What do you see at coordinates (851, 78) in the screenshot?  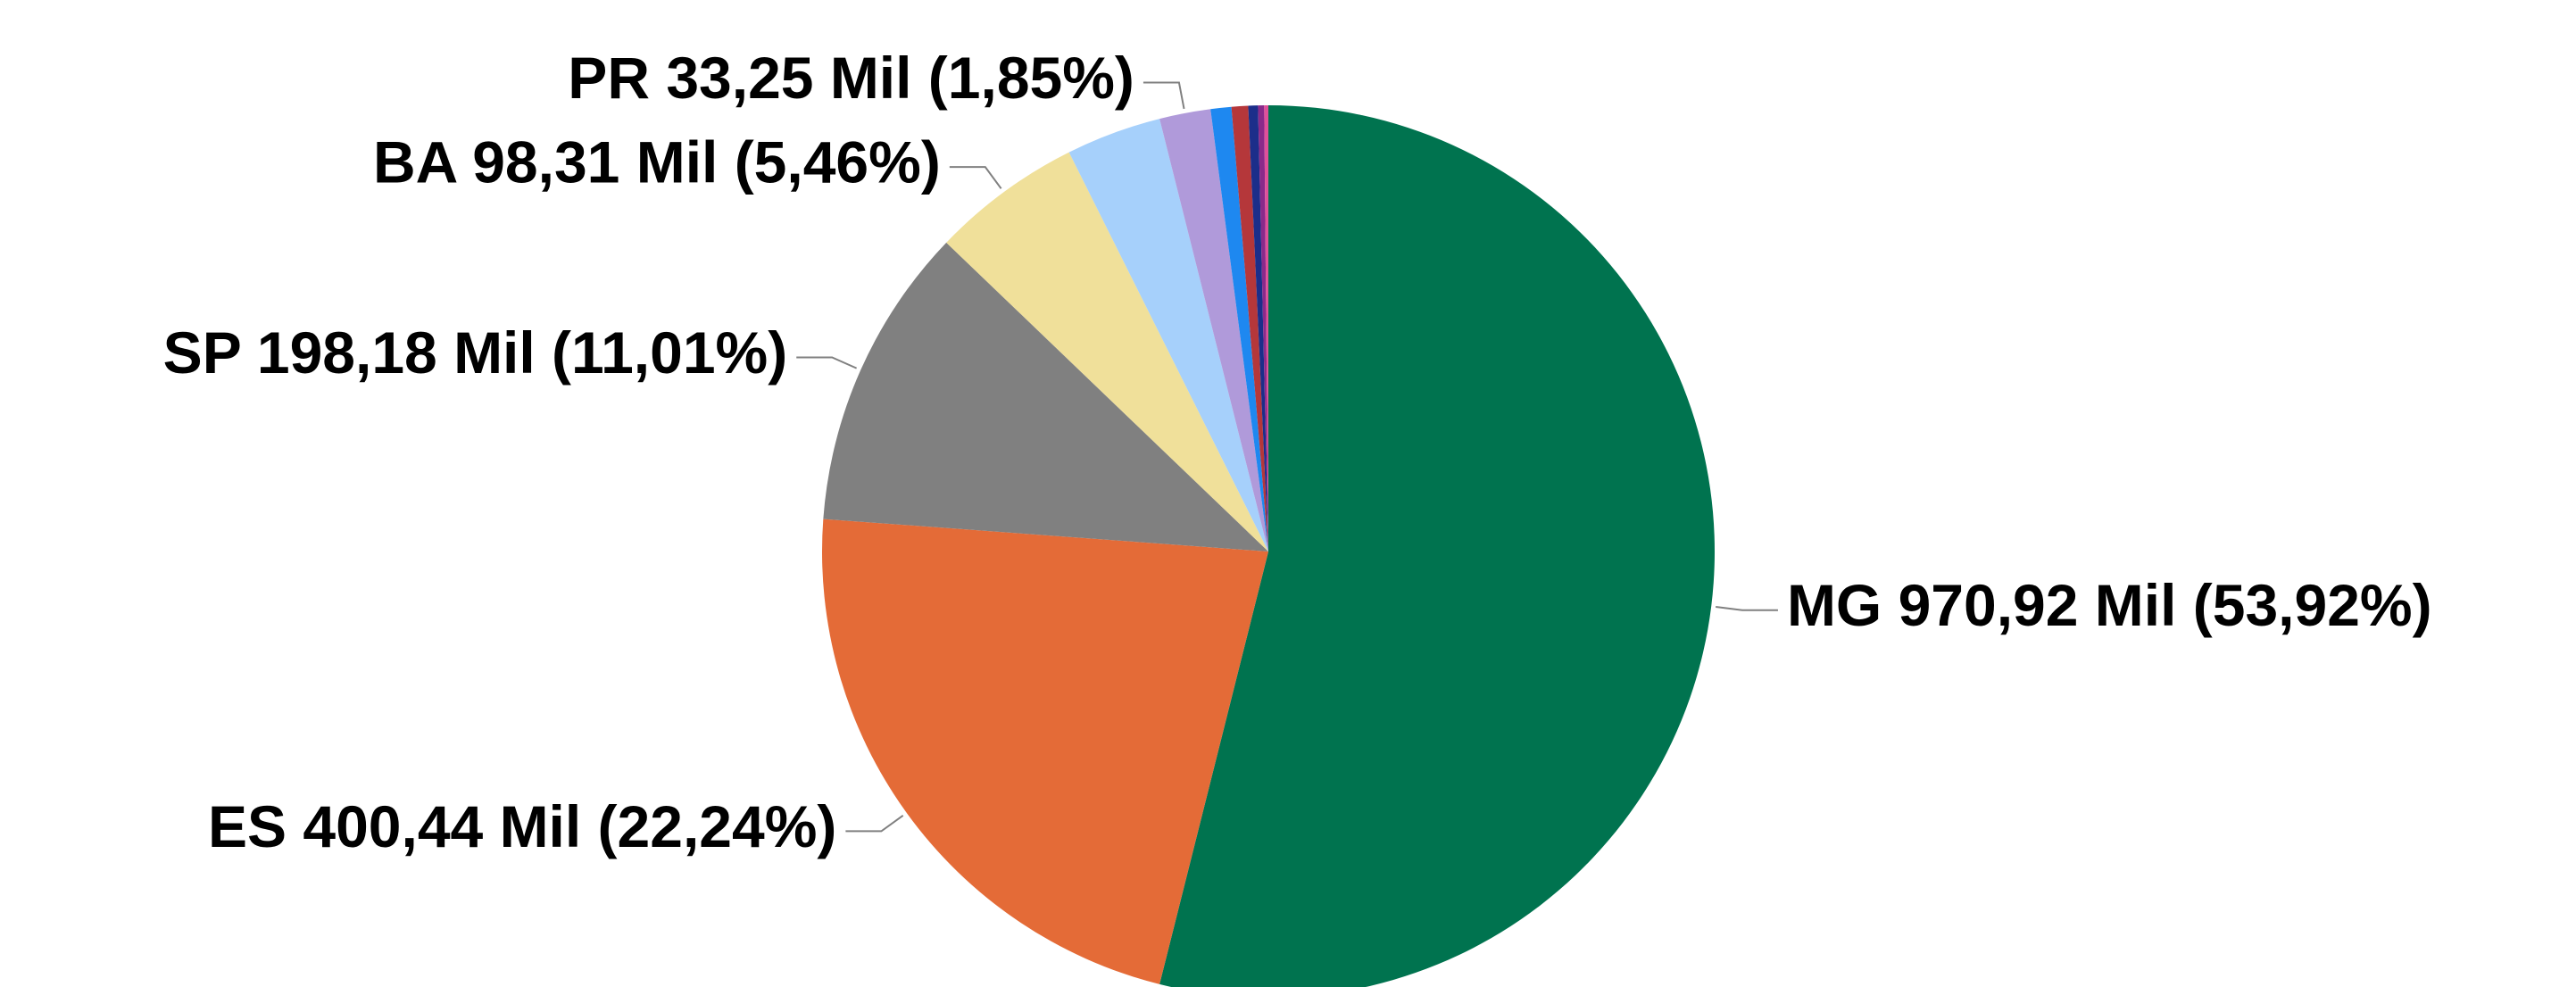 I see `data-label: PR 33,25 Mil (1,85%)` at bounding box center [851, 78].